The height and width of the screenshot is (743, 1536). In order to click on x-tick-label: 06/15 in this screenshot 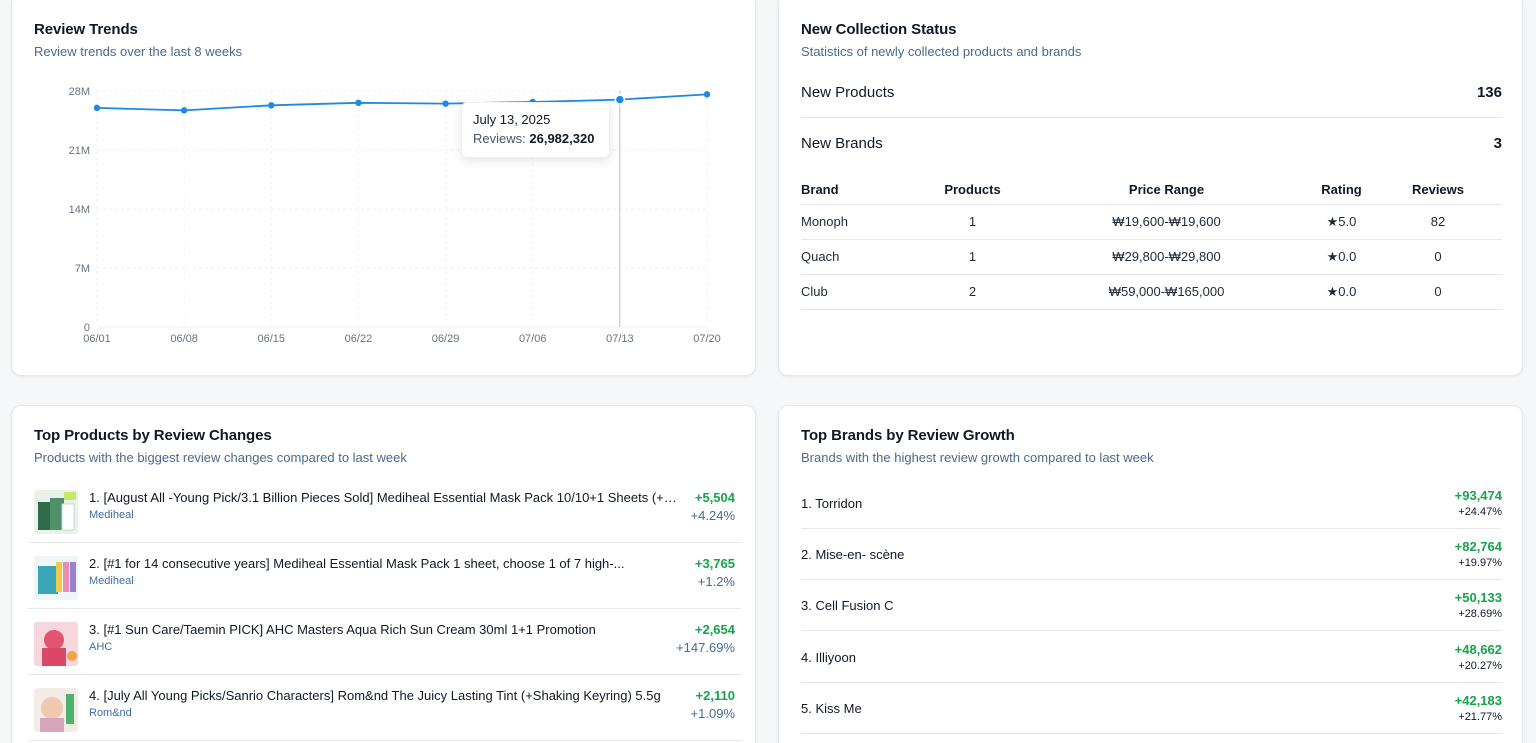, I will do `click(272, 339)`.